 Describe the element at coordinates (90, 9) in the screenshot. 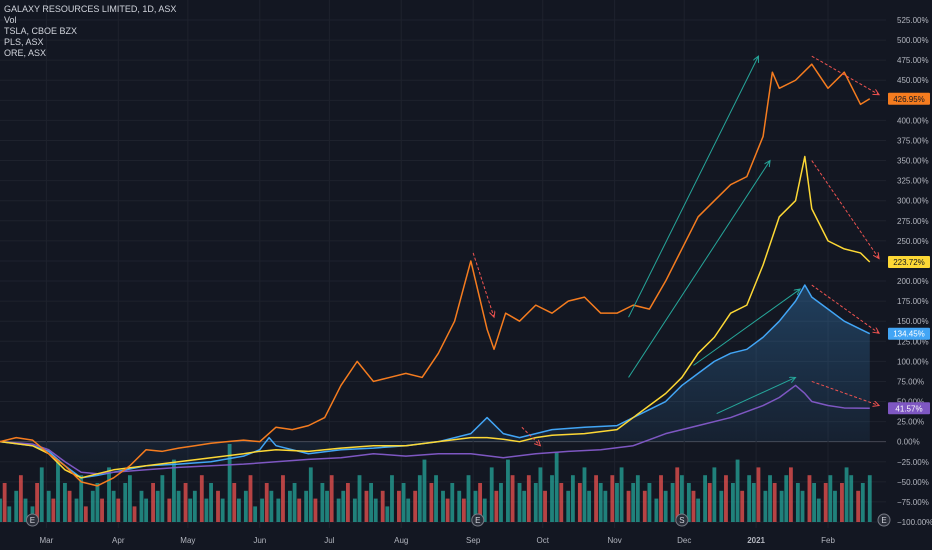

I see `legend-main-symbol: GALAXY RESOURCES LIMITED, 1D, ASX` at that location.